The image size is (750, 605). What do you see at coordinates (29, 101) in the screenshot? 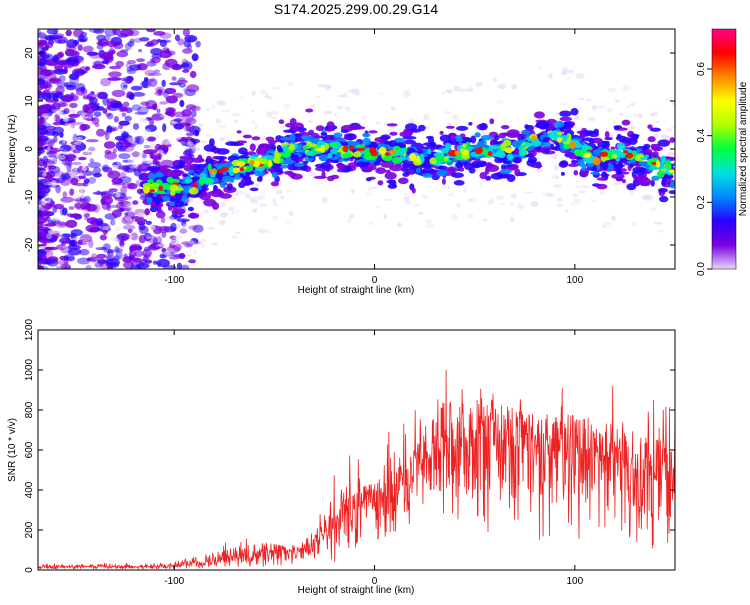
I see `y-tick-label: 10` at bounding box center [29, 101].